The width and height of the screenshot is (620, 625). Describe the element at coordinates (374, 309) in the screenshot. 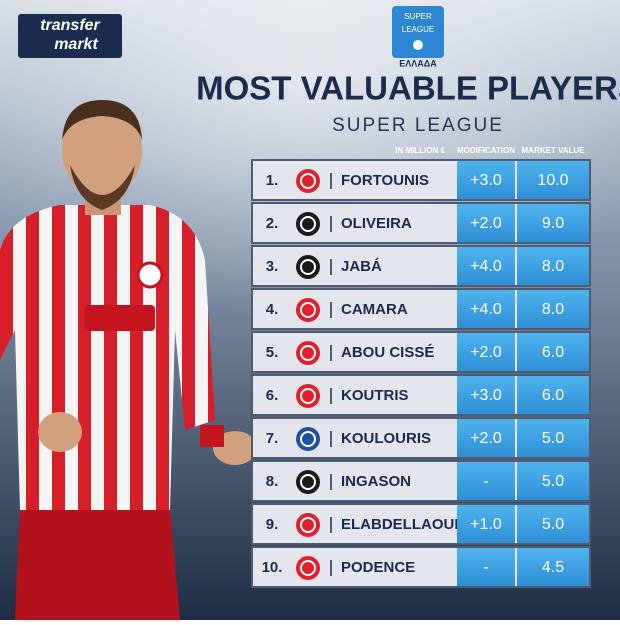

I see `player-name: CAMARA` at that location.